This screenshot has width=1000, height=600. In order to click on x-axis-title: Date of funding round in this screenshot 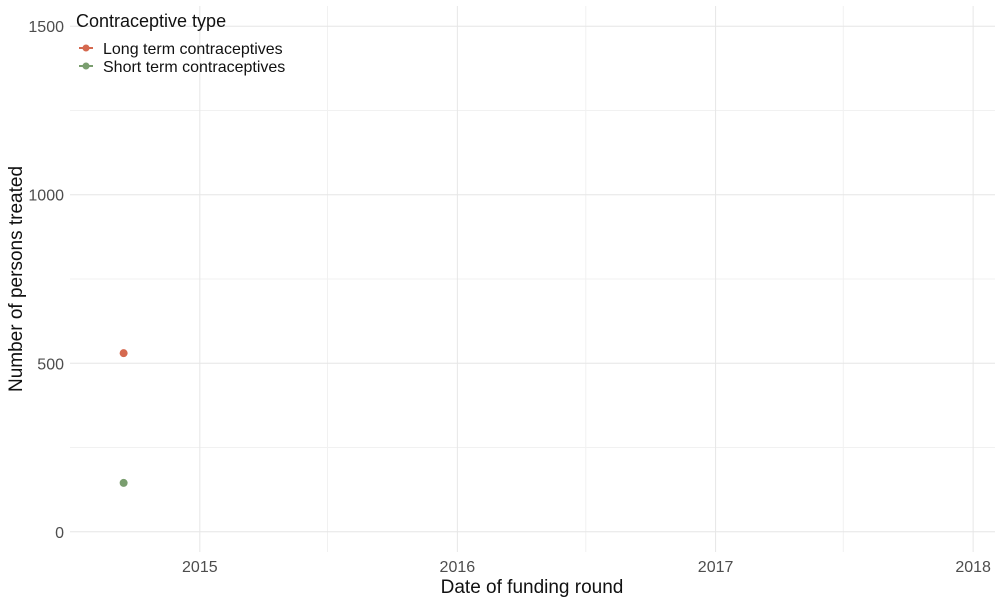, I will do `click(532, 587)`.